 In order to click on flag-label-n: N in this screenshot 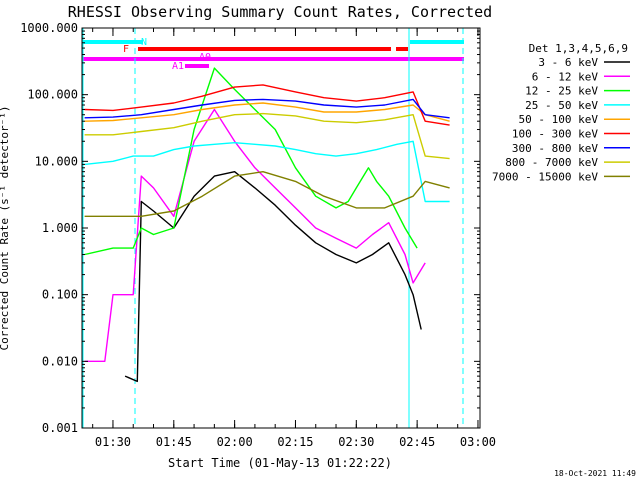, I will do `click(144, 42)`.